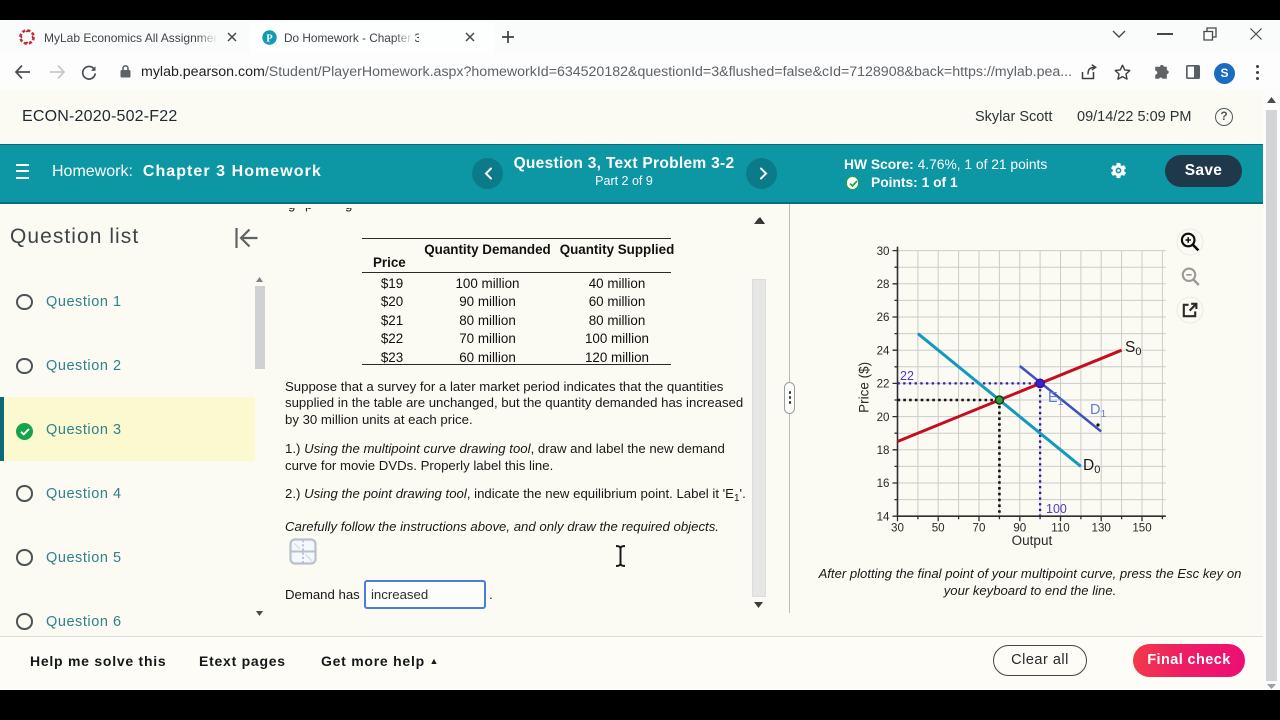 Image resolution: width=1280 pixels, height=720 pixels. I want to click on svg-text: 90, so click(1019, 528).